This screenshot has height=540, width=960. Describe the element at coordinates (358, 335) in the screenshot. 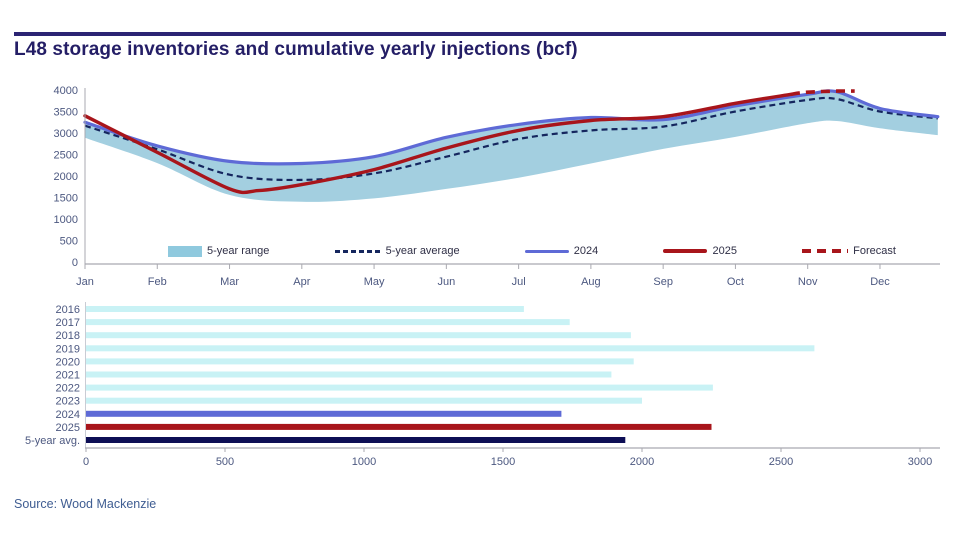

I see `bar-2018` at that location.